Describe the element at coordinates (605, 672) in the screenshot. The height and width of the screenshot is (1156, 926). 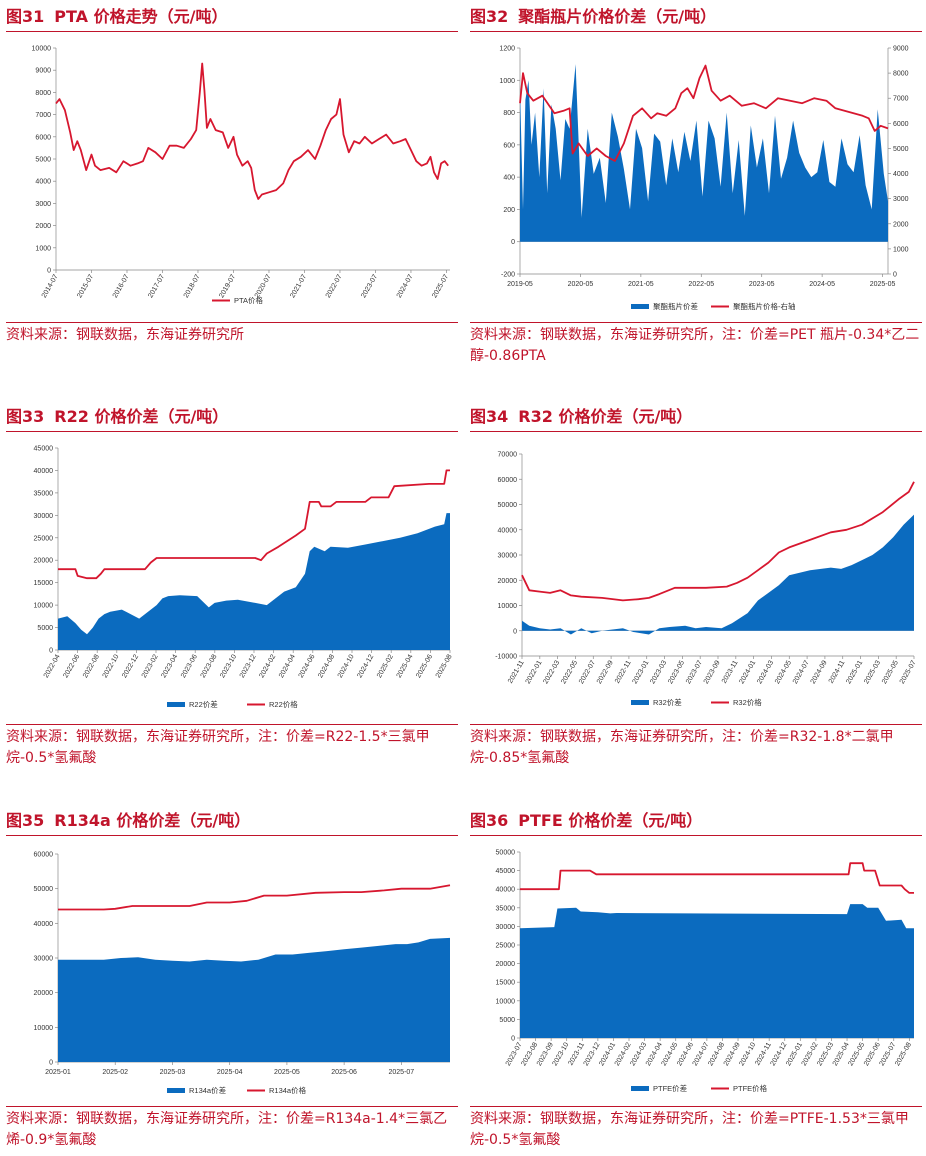
I see `x-tick-label: 2022-09` at that location.